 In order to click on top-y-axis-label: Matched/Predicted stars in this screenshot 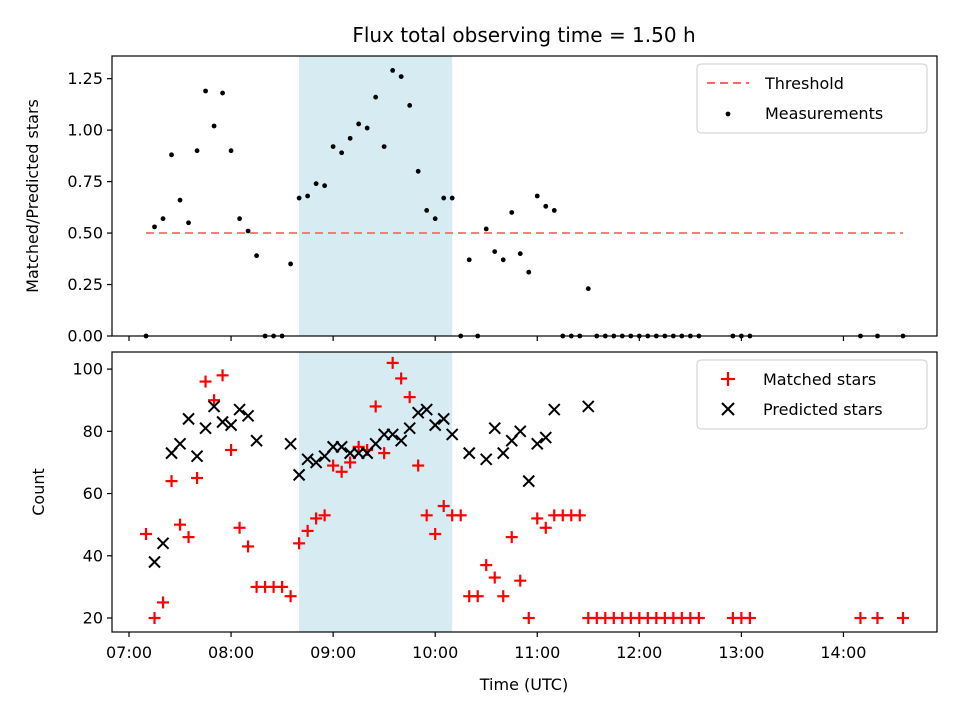, I will do `click(32, 196)`.